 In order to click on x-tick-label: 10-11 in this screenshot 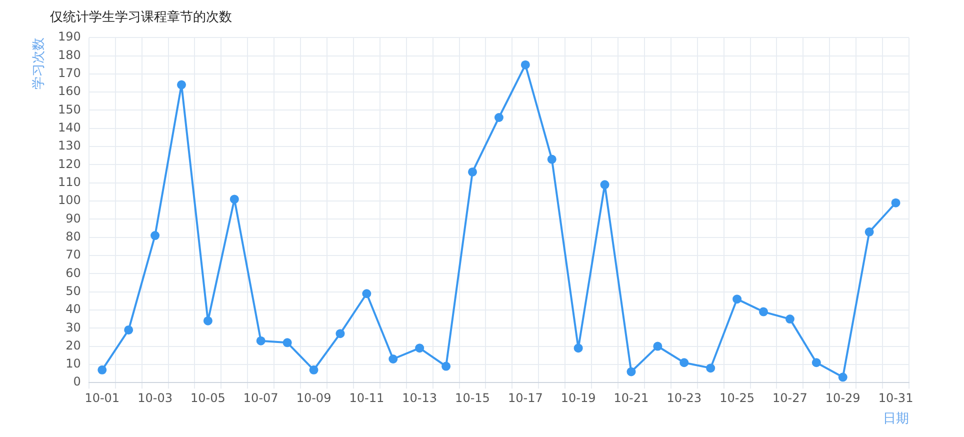, I will do `click(366, 397)`.